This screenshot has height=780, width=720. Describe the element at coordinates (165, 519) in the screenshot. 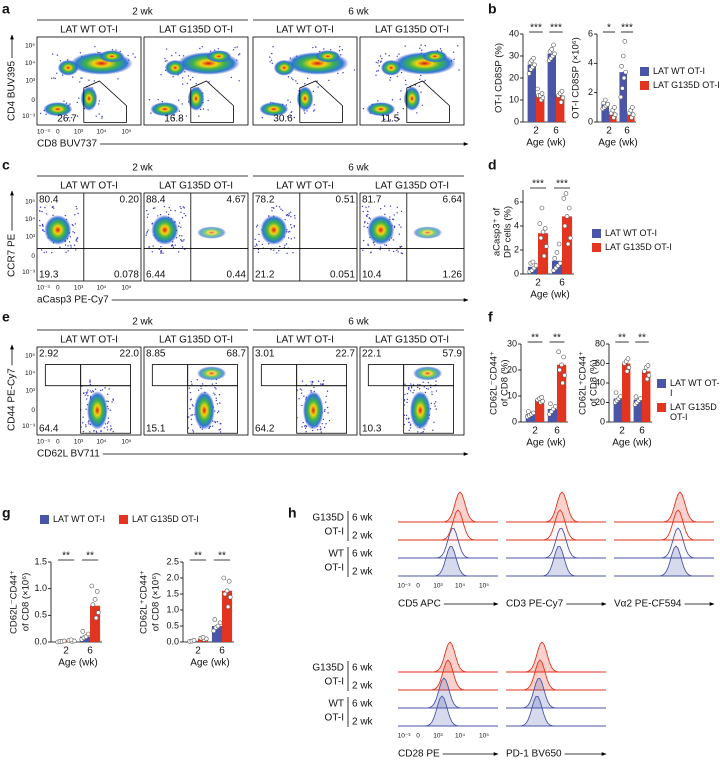

I see `legend-label: LAT G135D OT-I` at that location.